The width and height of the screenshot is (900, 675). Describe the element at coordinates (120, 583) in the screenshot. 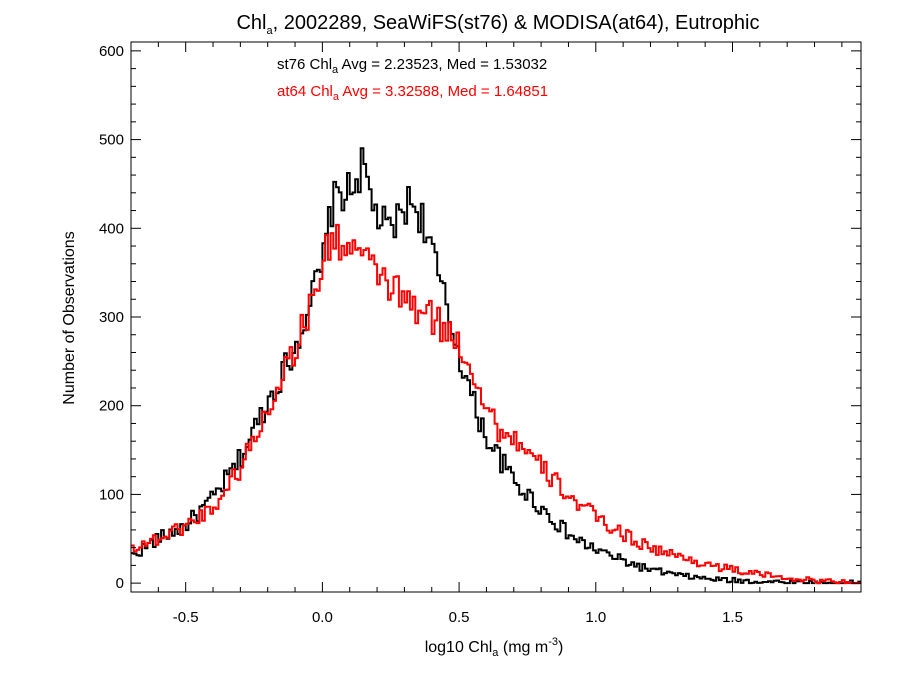

I see `y-tick-label: 0` at that location.